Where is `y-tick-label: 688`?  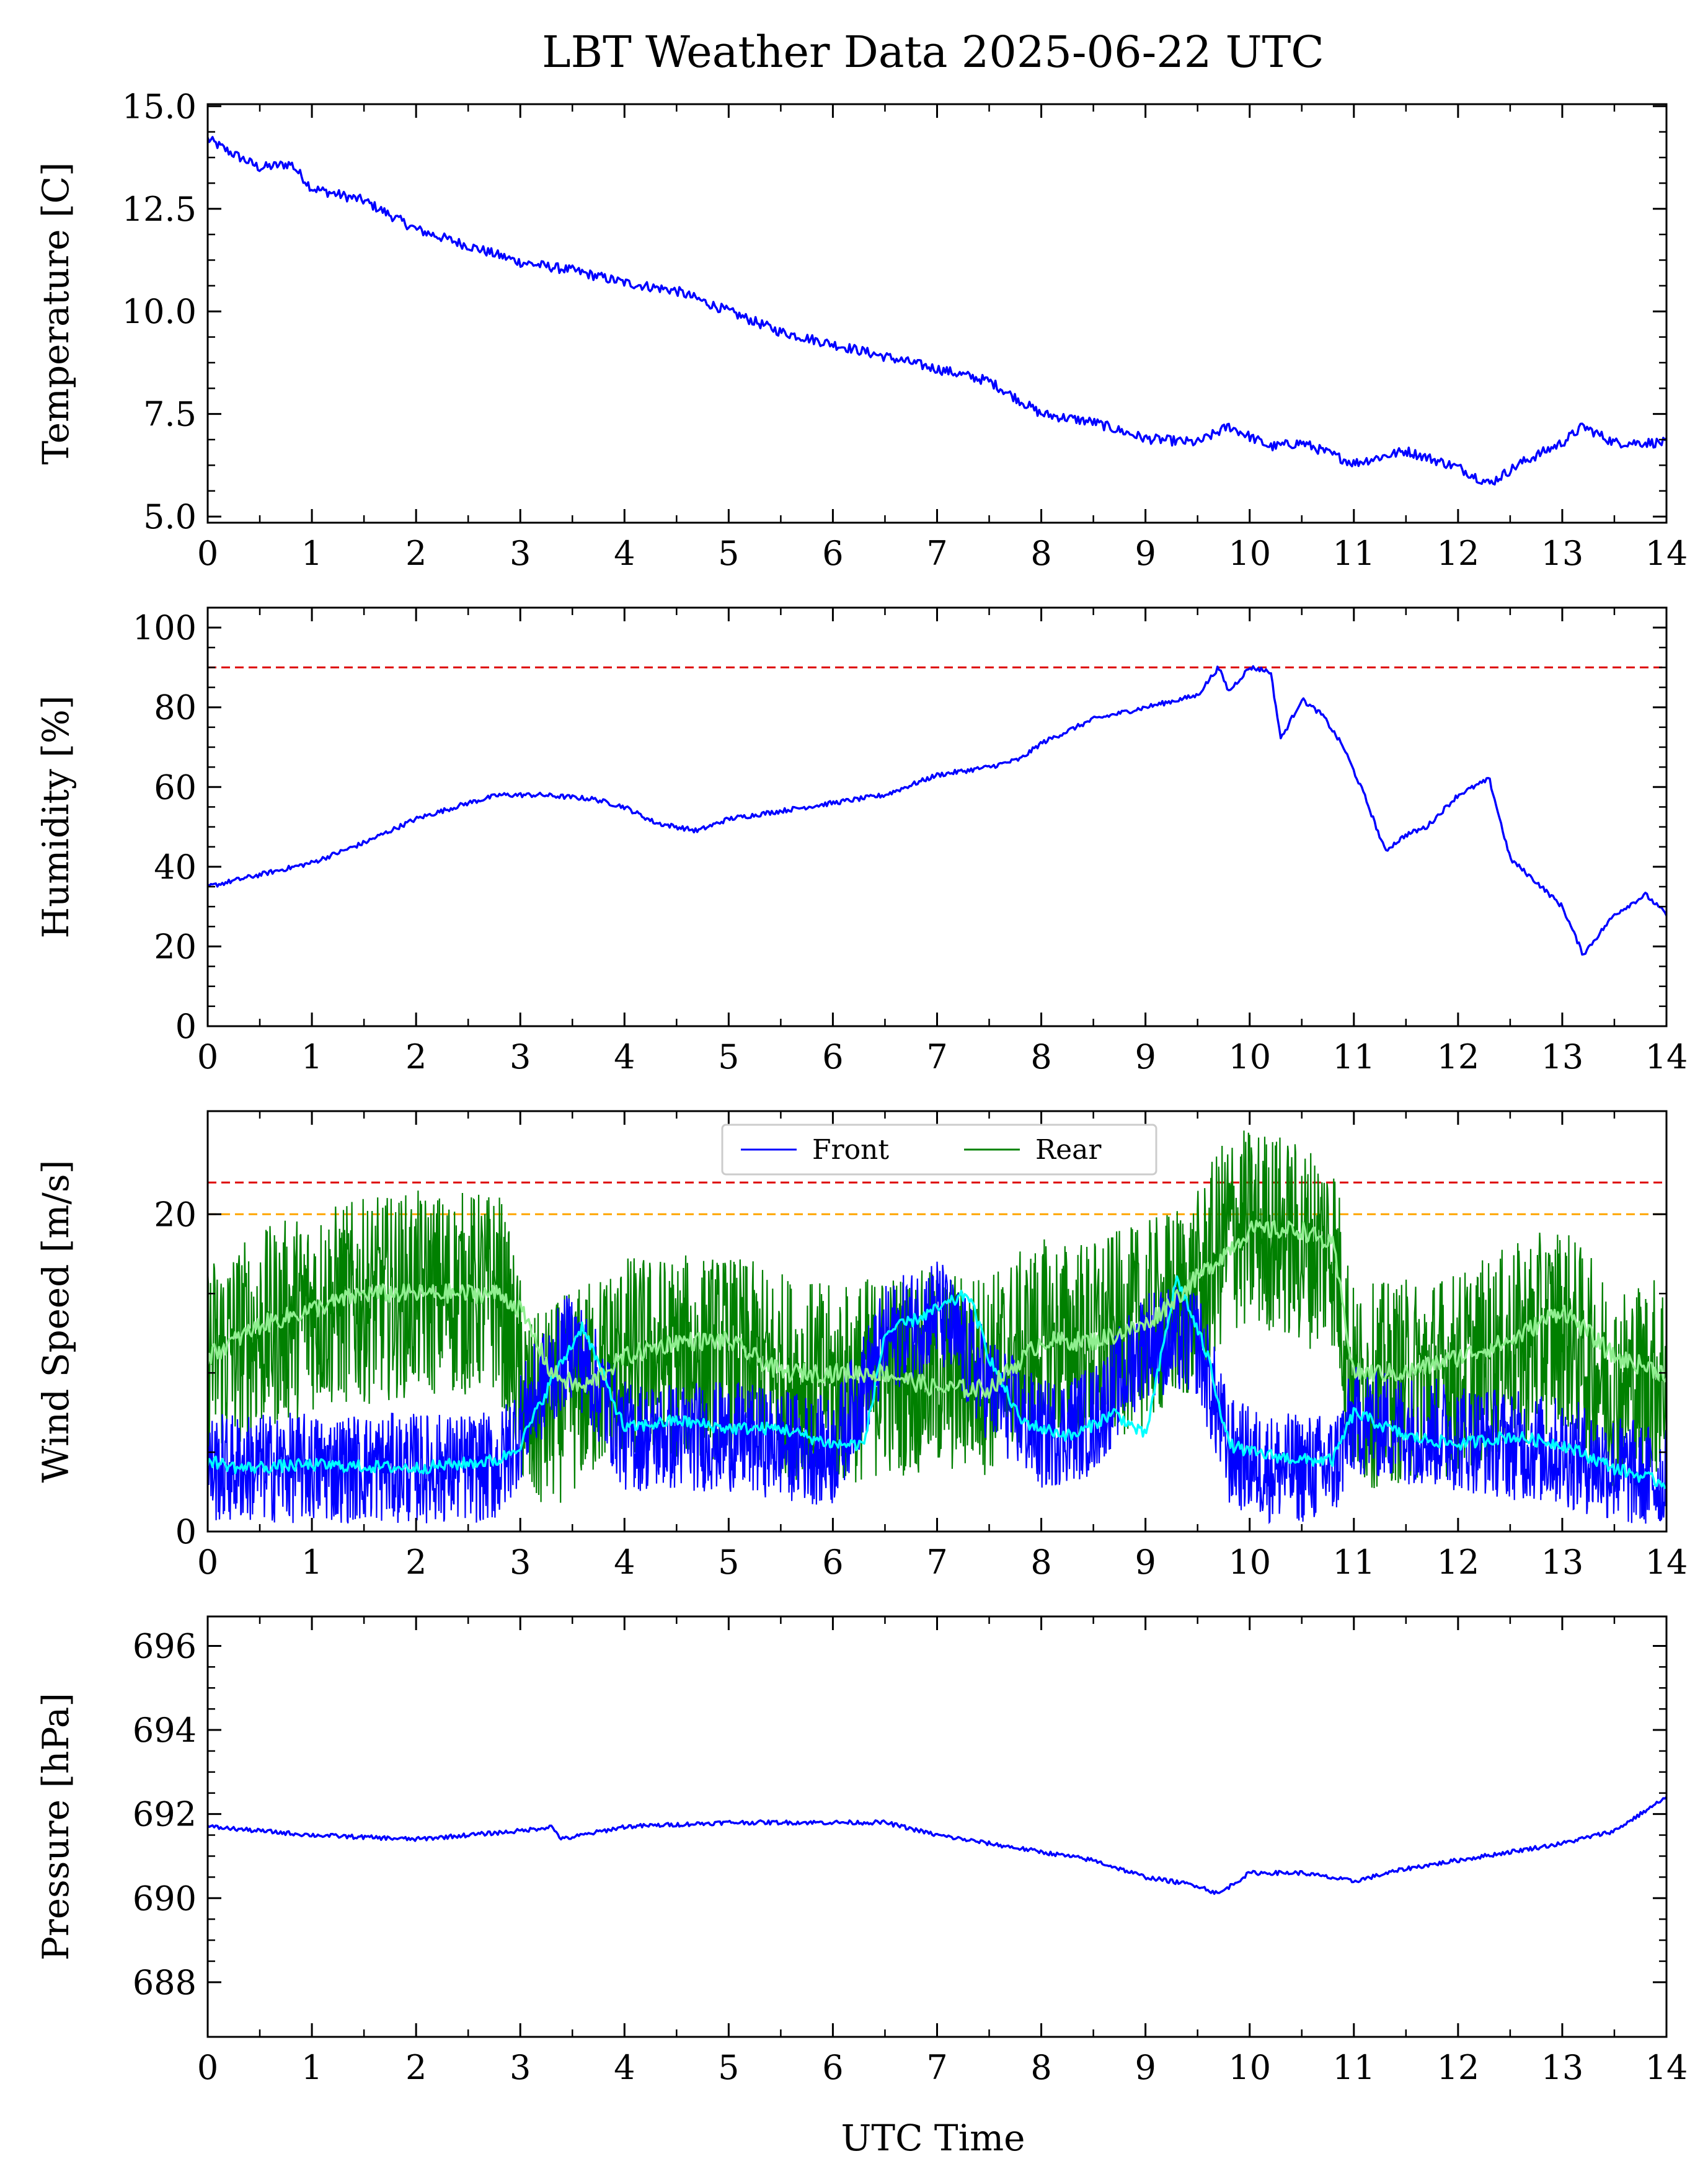
y-tick-label: 688 is located at coordinates (165, 1982).